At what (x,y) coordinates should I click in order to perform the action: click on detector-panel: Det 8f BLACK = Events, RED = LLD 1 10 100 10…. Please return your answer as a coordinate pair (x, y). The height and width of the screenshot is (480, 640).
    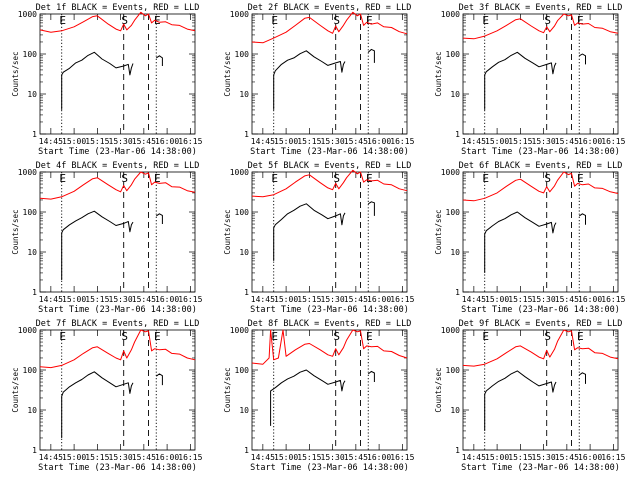
    Looking at the image, I should click on (319, 396).